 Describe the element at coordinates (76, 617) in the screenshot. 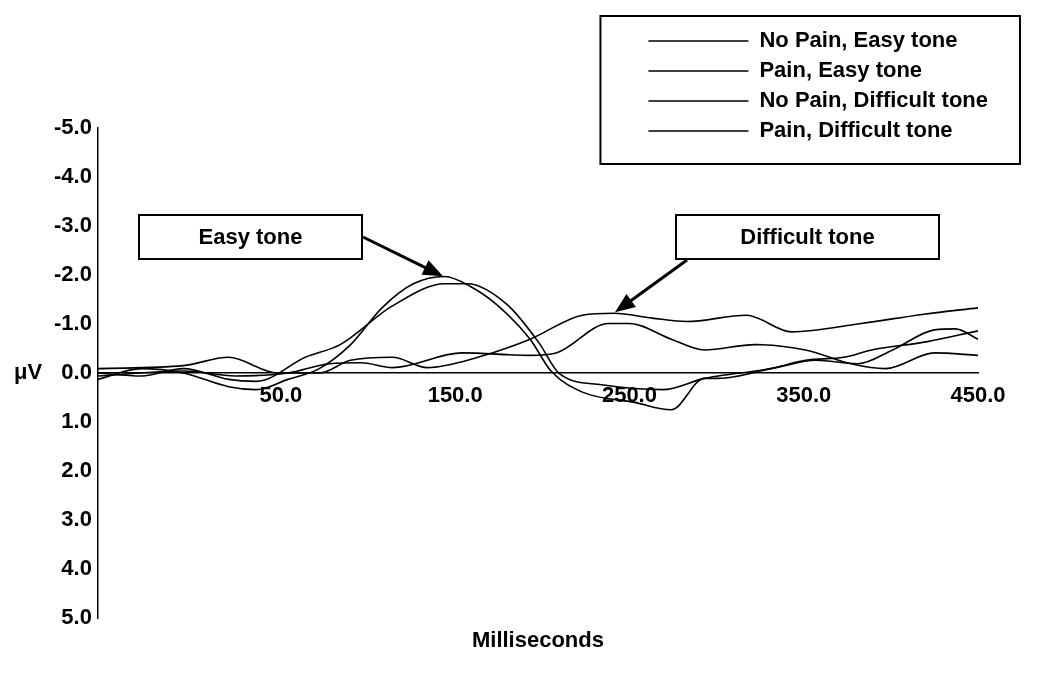

I see `y-tick-label: 5.0` at that location.